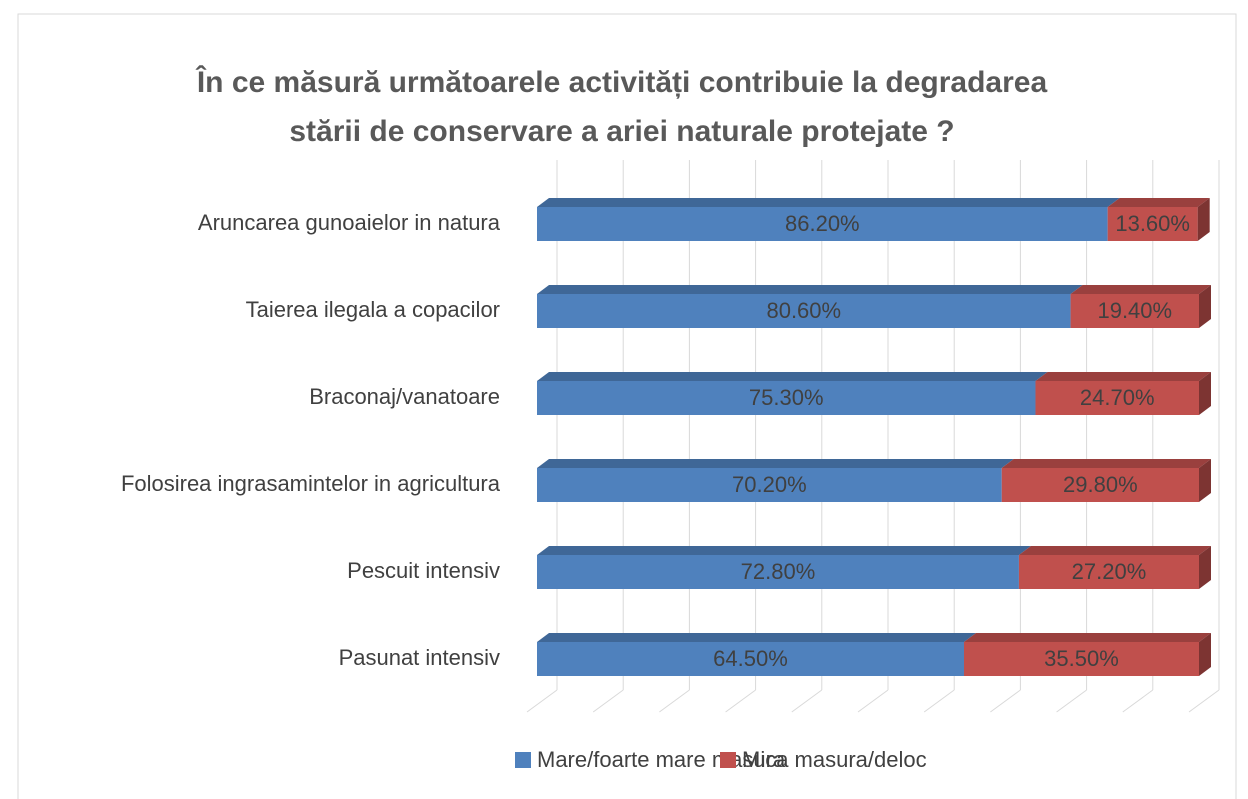  What do you see at coordinates (834, 759) in the screenshot?
I see `legend-label: Mica masura/deloc` at bounding box center [834, 759].